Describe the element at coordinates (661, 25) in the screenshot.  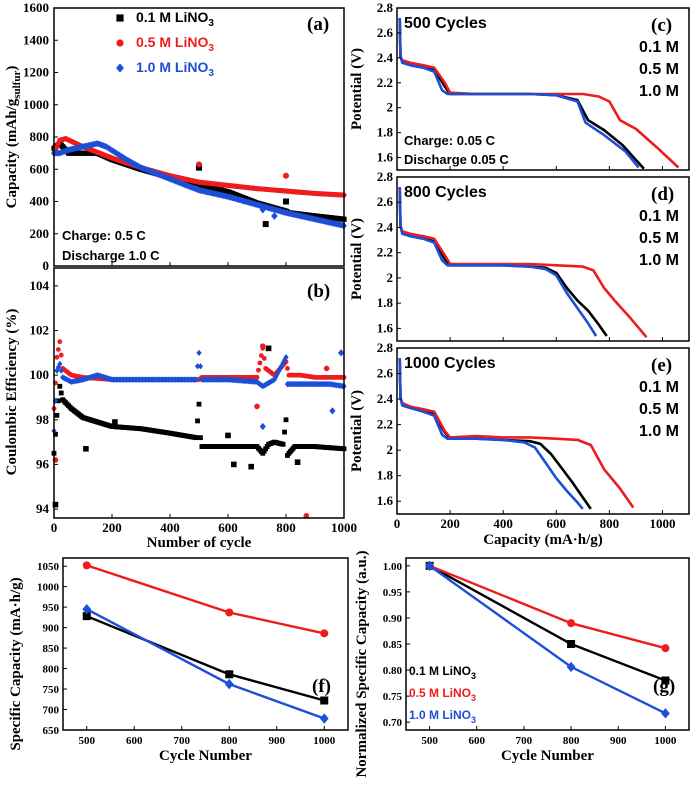
I see `panel-label: (c)` at that location.